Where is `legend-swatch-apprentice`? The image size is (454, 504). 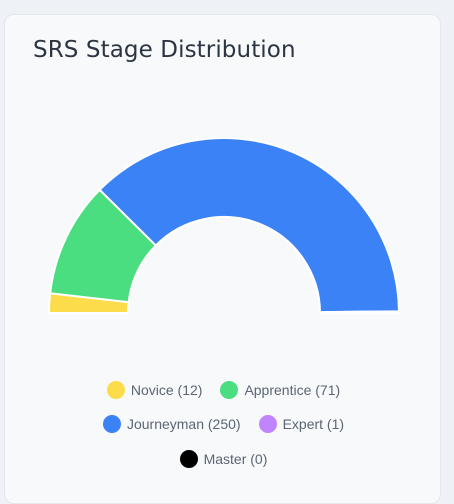
legend-swatch-apprentice is located at coordinates (229, 390).